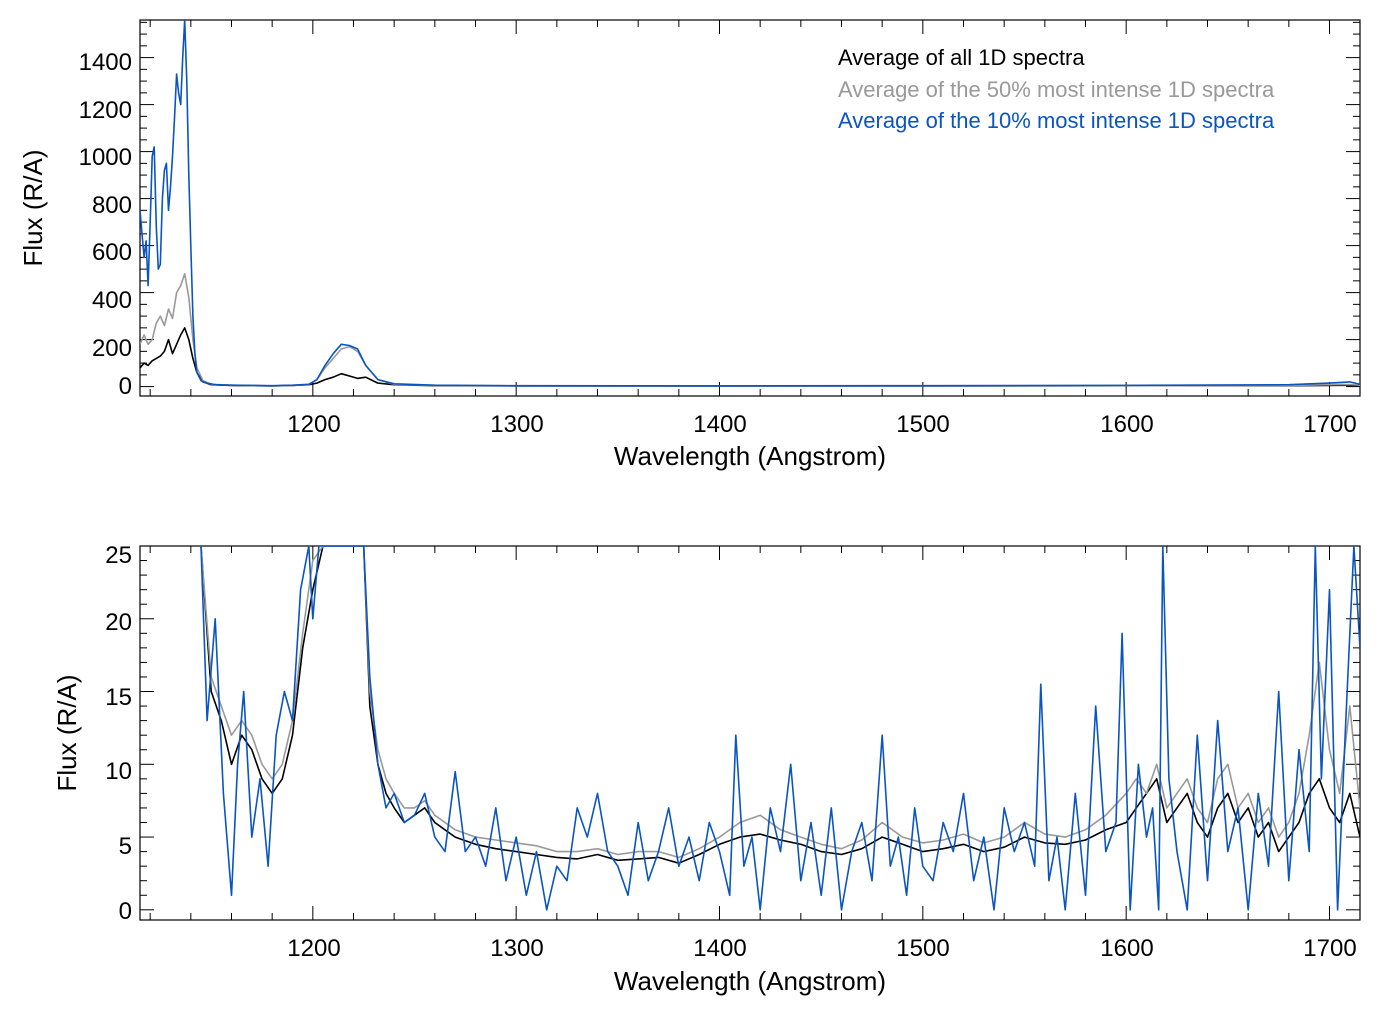  I want to click on y-tick-label: 200, so click(112, 348).